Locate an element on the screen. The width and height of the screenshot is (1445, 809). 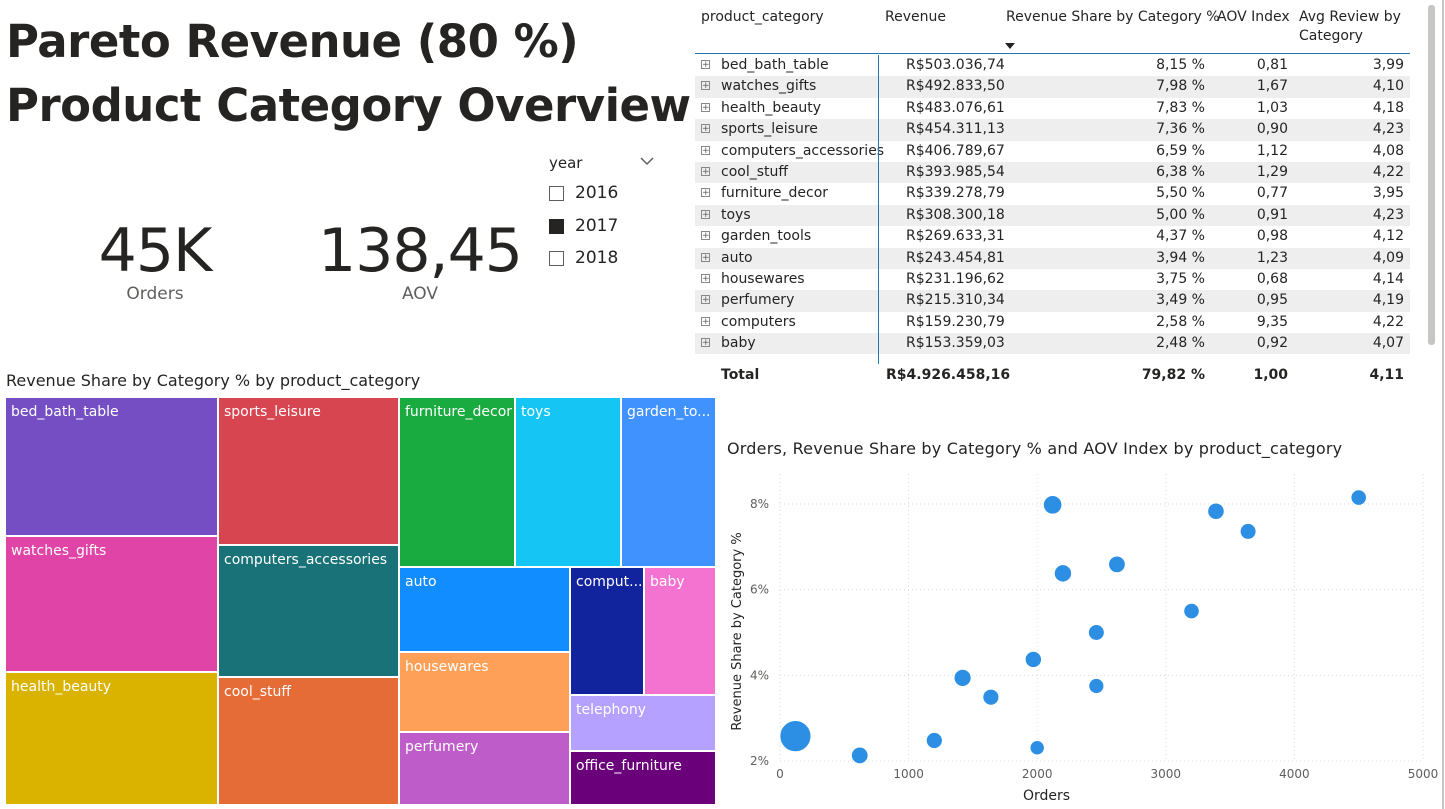
treemap-cell: cool_stuff is located at coordinates (308, 741).